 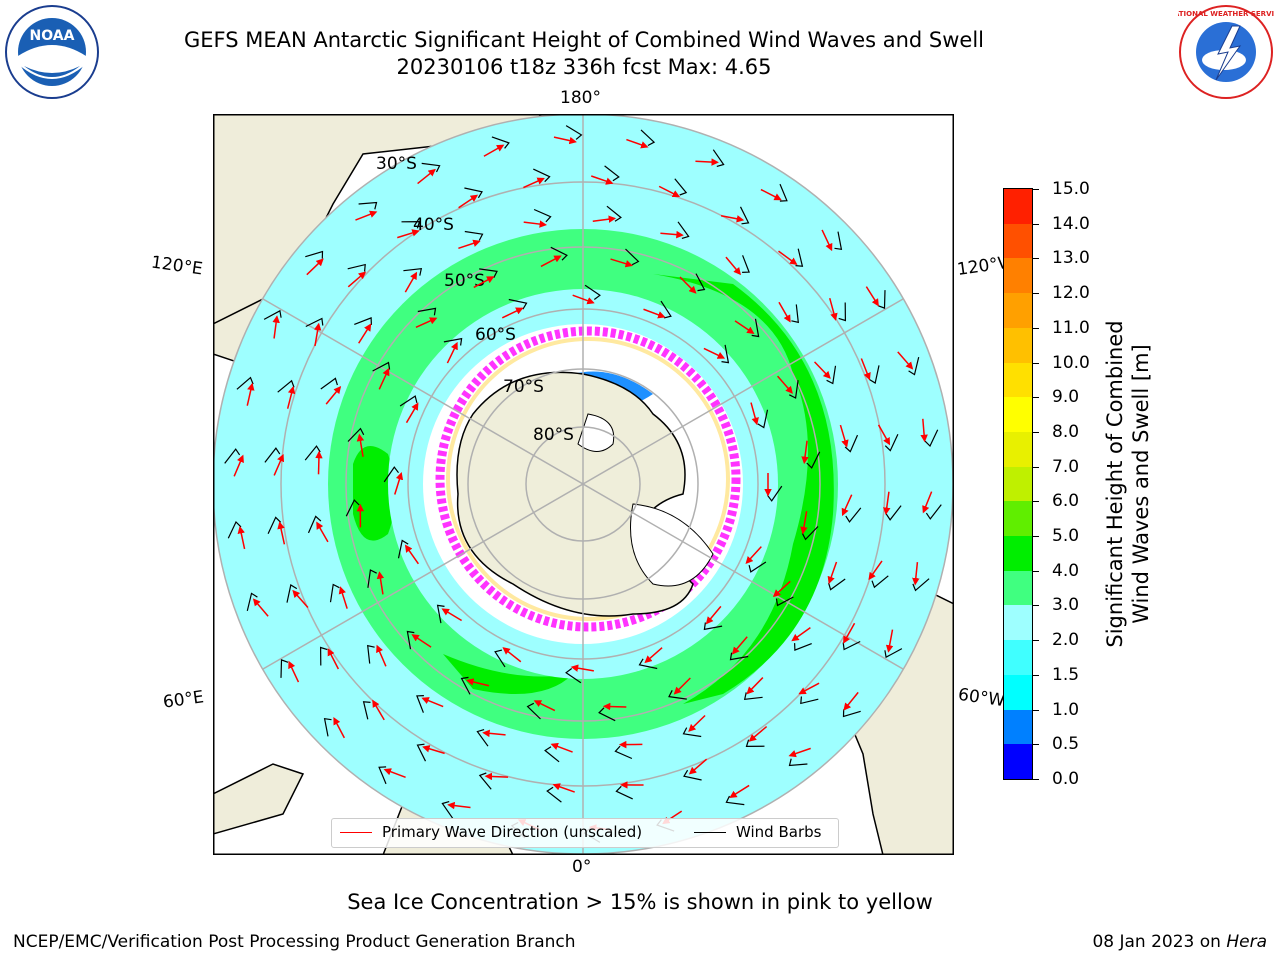 What do you see at coordinates (1071, 189) in the screenshot?
I see `colorbar-tick-label: 15.0` at bounding box center [1071, 189].